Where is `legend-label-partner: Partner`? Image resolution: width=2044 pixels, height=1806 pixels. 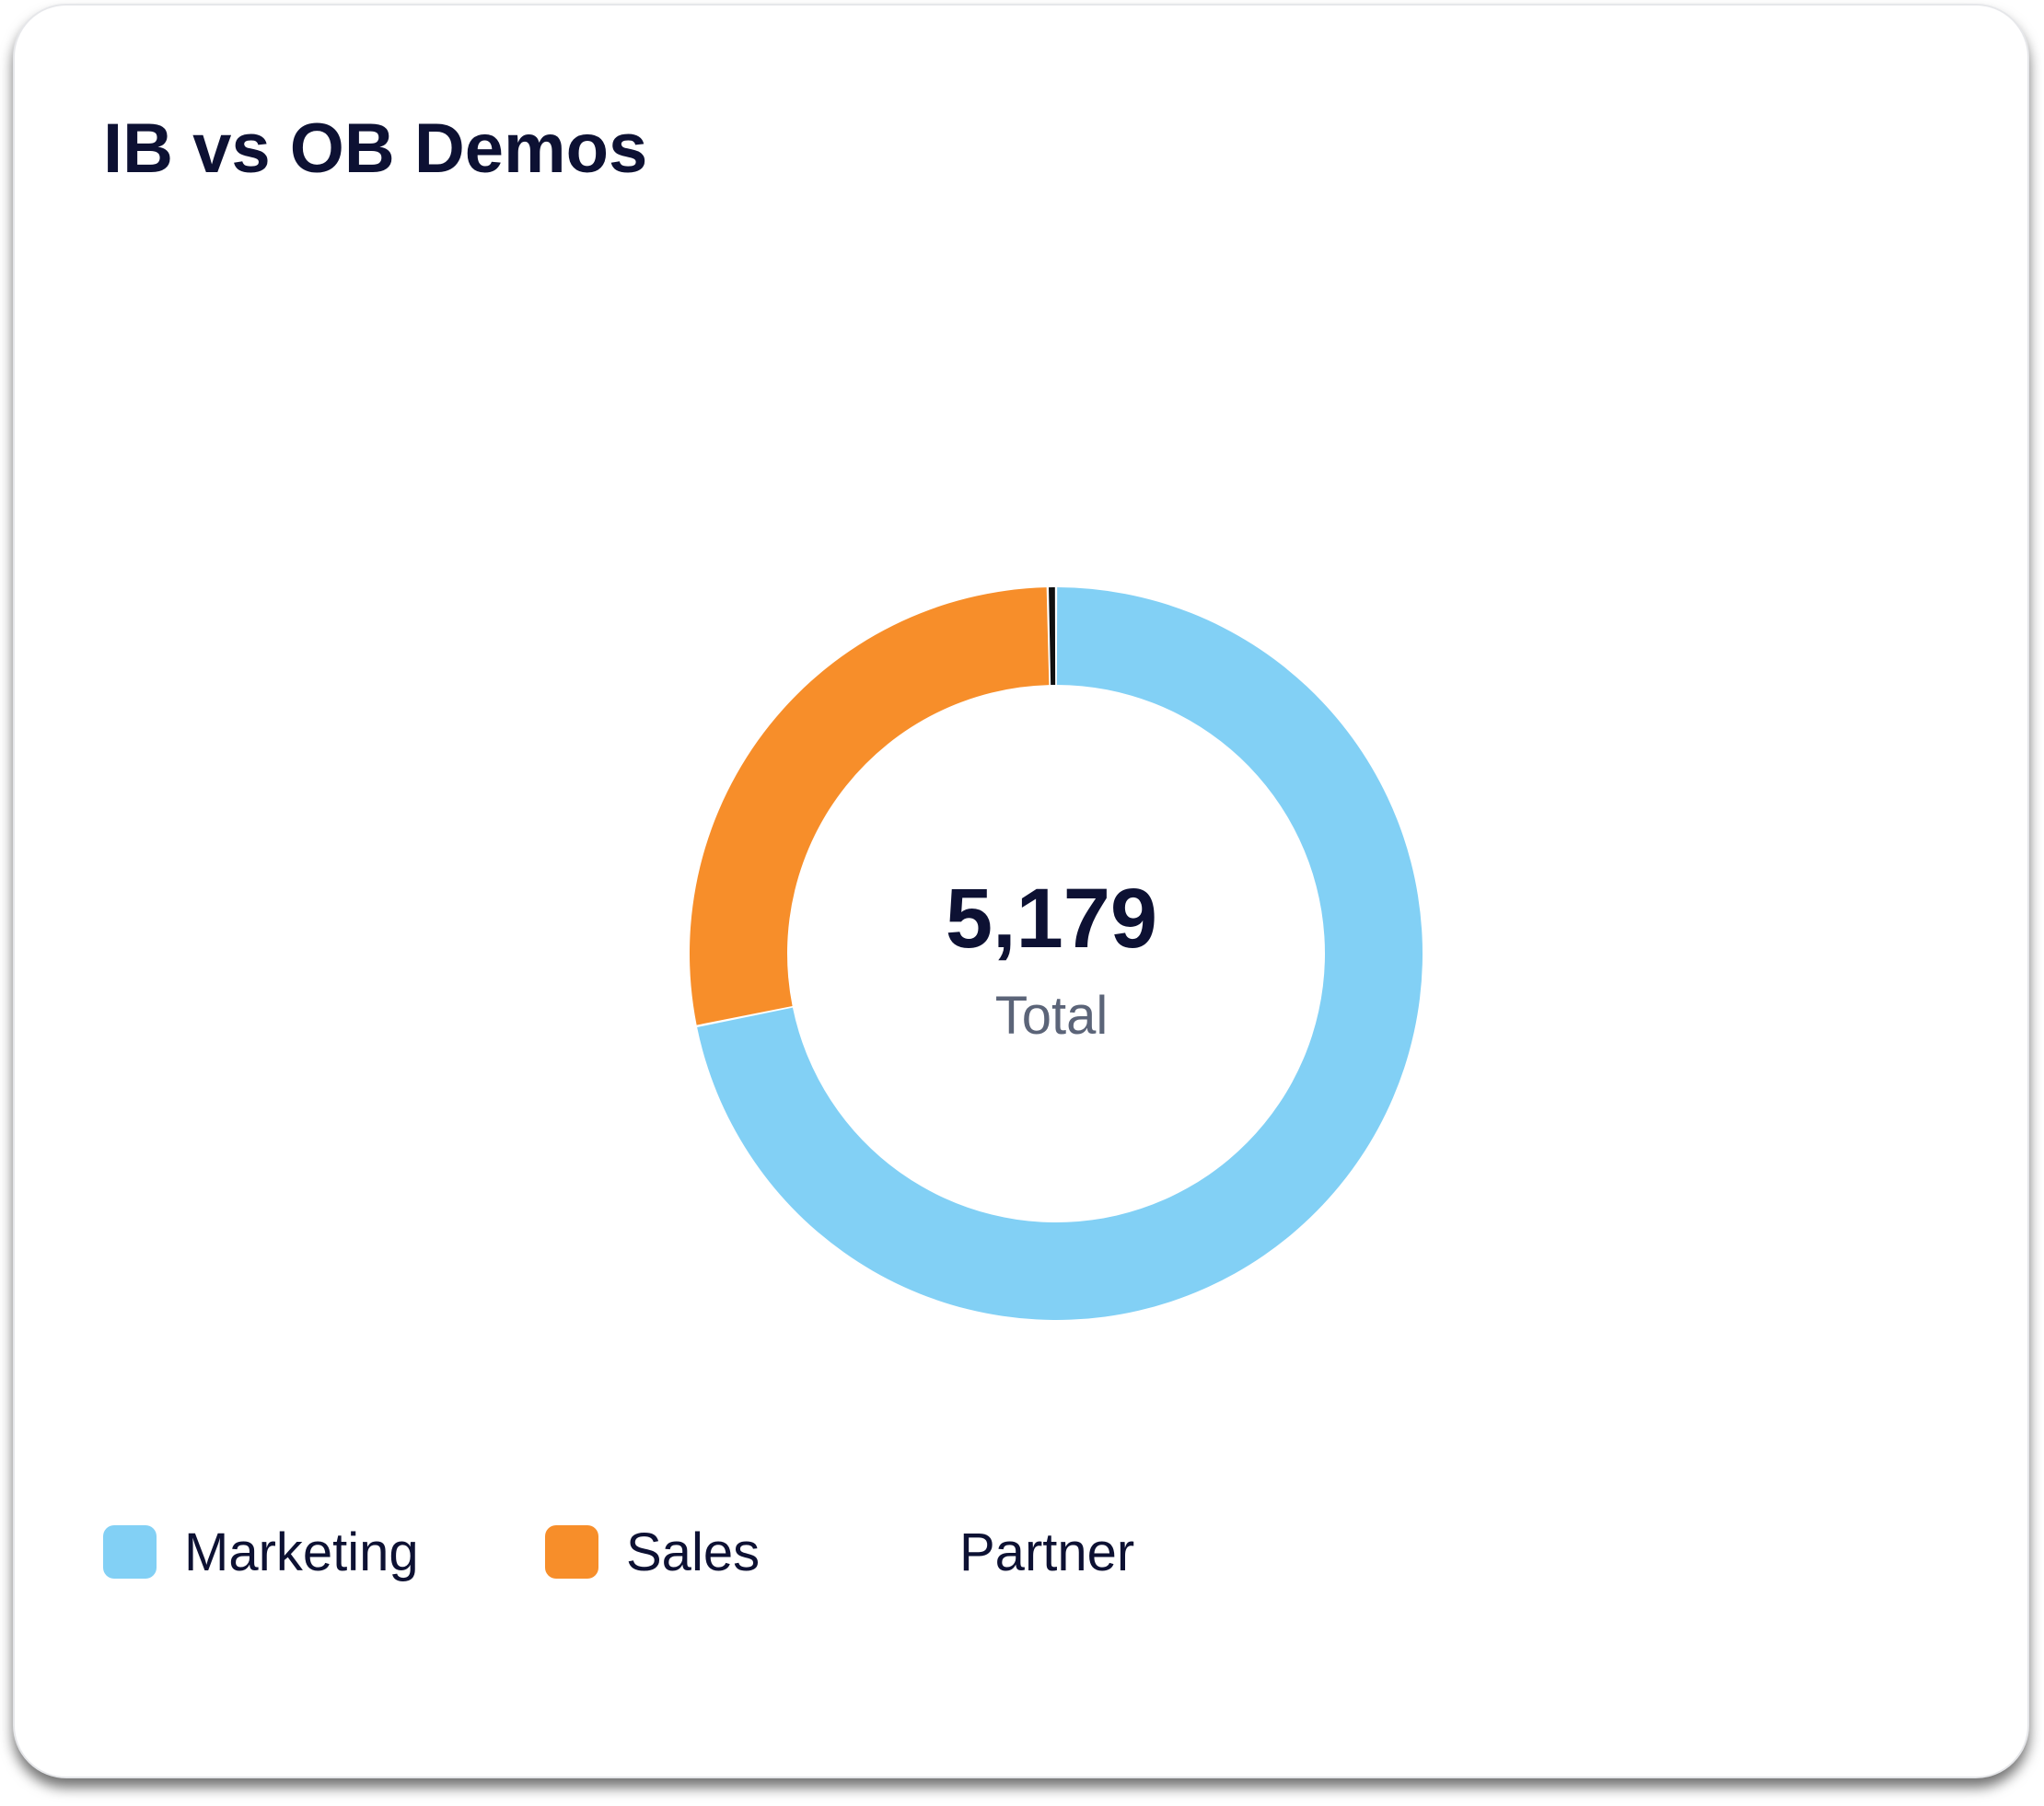
legend-label-partner: Partner is located at coordinates (1047, 1552).